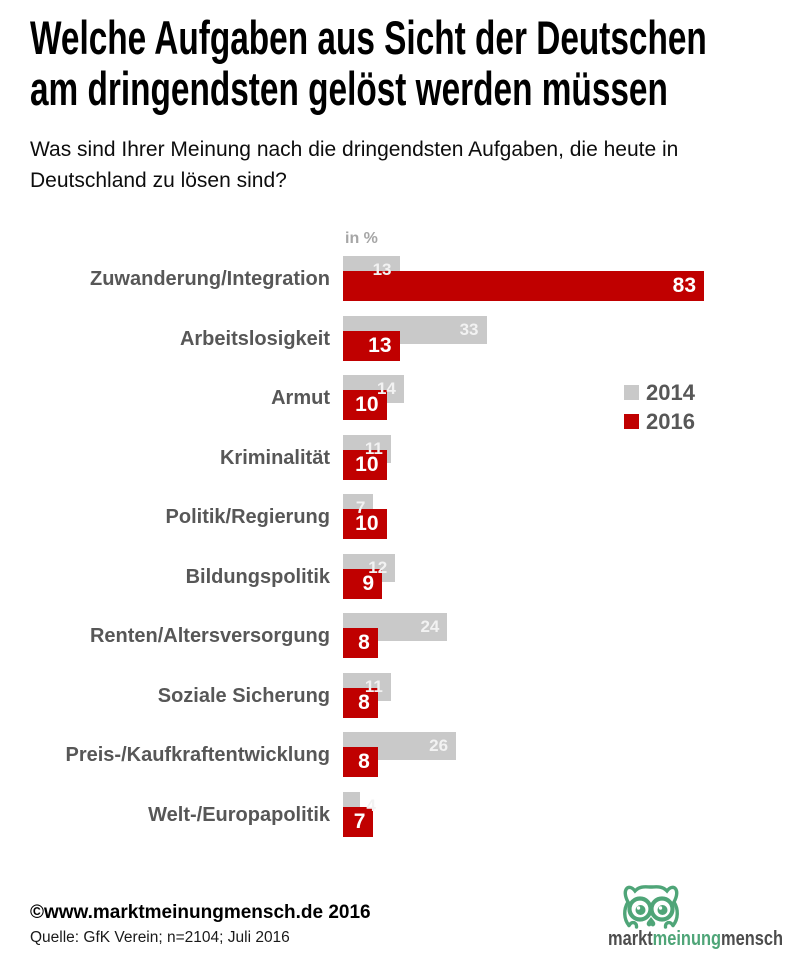 The width and height of the screenshot is (786, 962). I want to click on page-title-line1: Welche Aufgaben aus Sicht der Deutschen, so click(368, 37).